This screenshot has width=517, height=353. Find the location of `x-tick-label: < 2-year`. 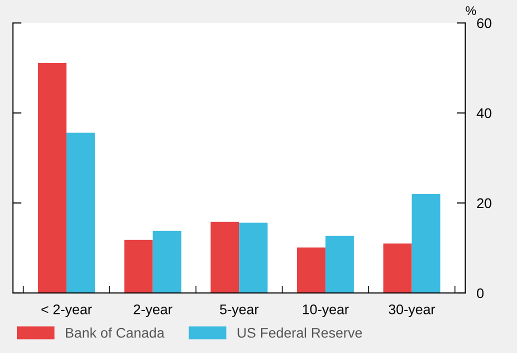

x-tick-label: < 2-year is located at coordinates (66, 311).